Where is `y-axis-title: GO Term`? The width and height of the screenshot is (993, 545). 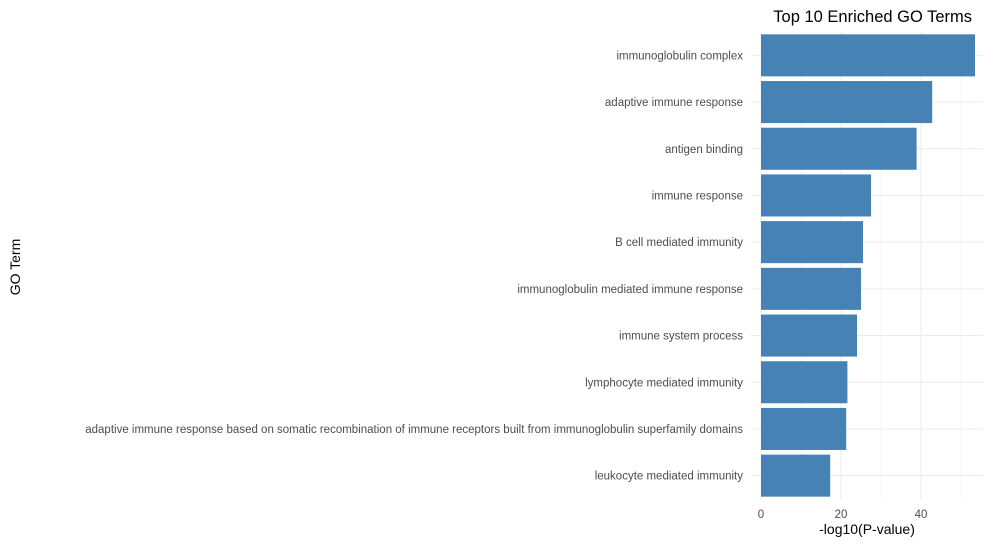 y-axis-title: GO Term is located at coordinates (15, 267).